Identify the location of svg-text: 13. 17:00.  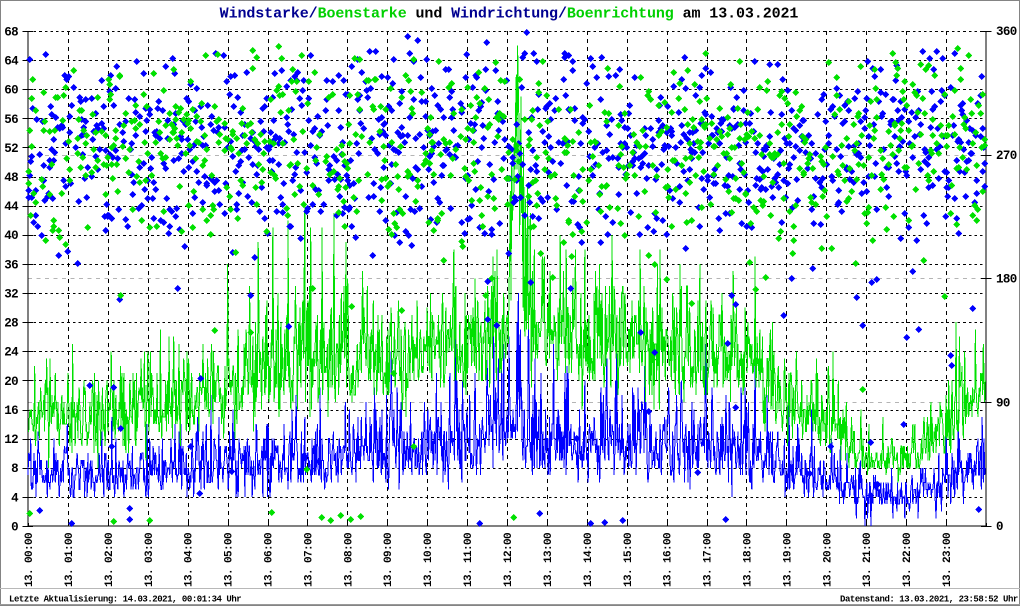
(709, 560).